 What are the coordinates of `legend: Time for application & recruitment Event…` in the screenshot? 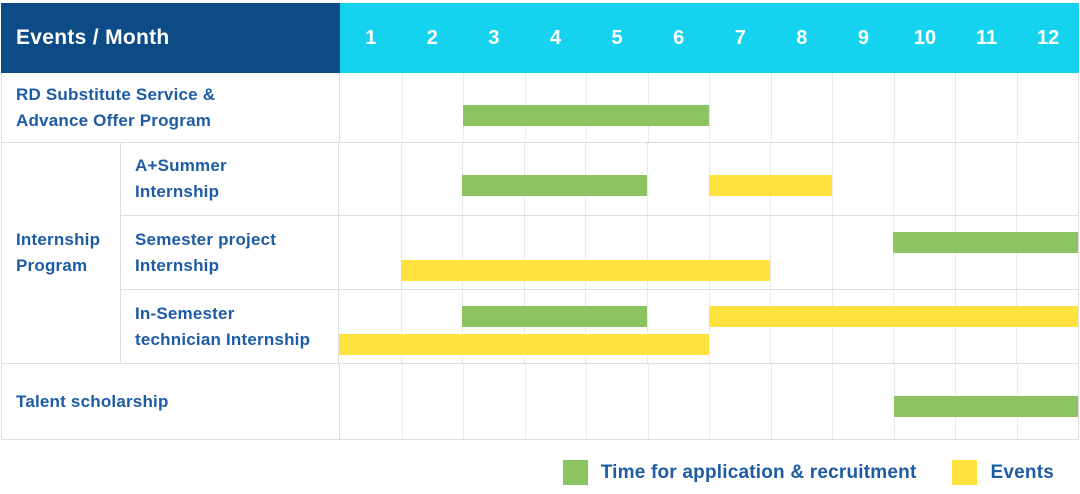 It's located at (808, 472).